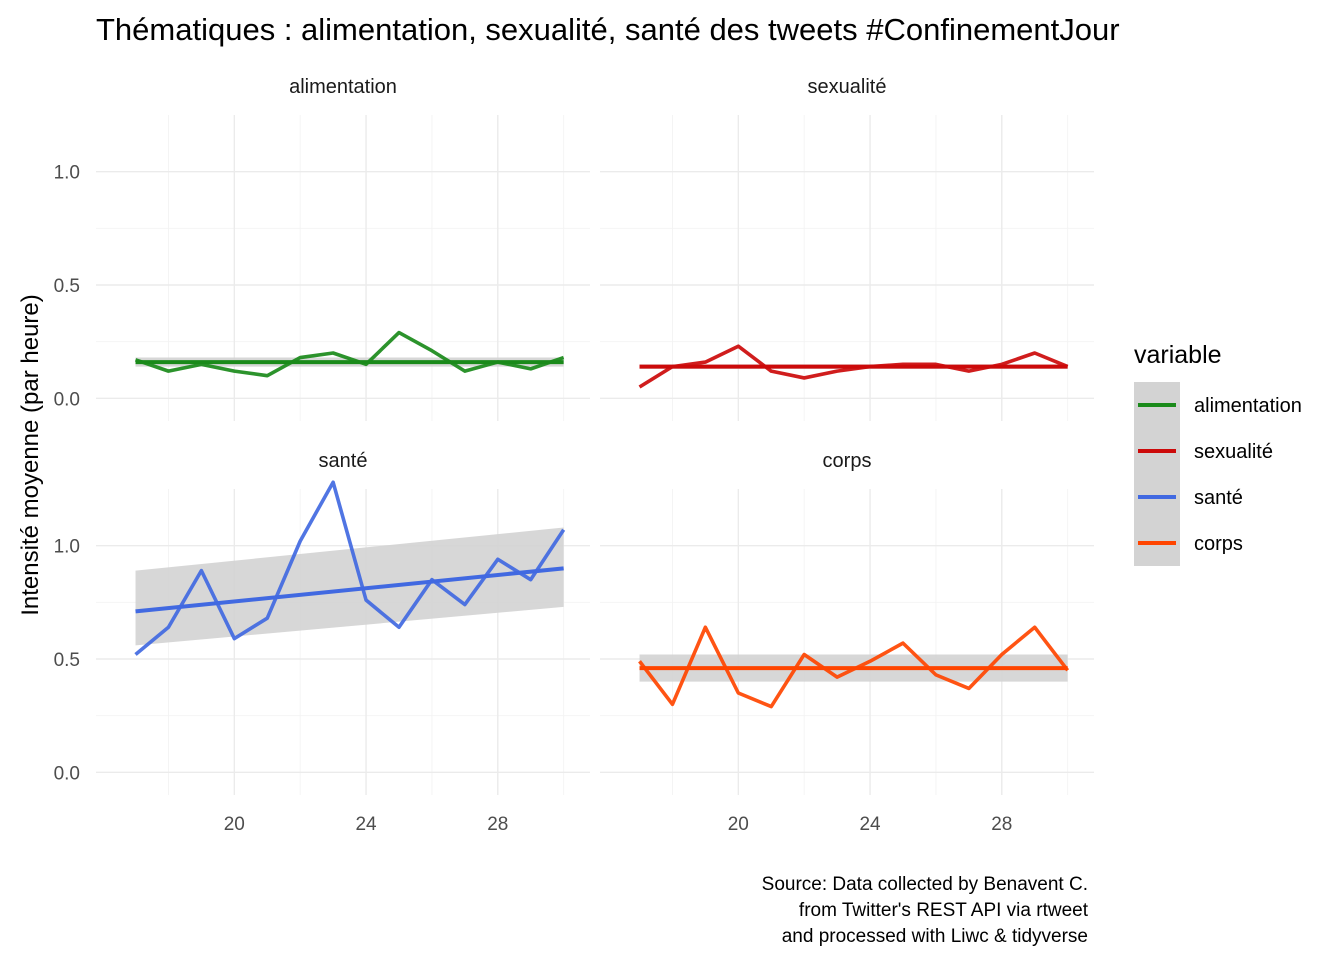 Image resolution: width=1344 pixels, height=965 pixels. Describe the element at coordinates (349, 354) in the screenshot. I see `series-line-alimentation` at that location.